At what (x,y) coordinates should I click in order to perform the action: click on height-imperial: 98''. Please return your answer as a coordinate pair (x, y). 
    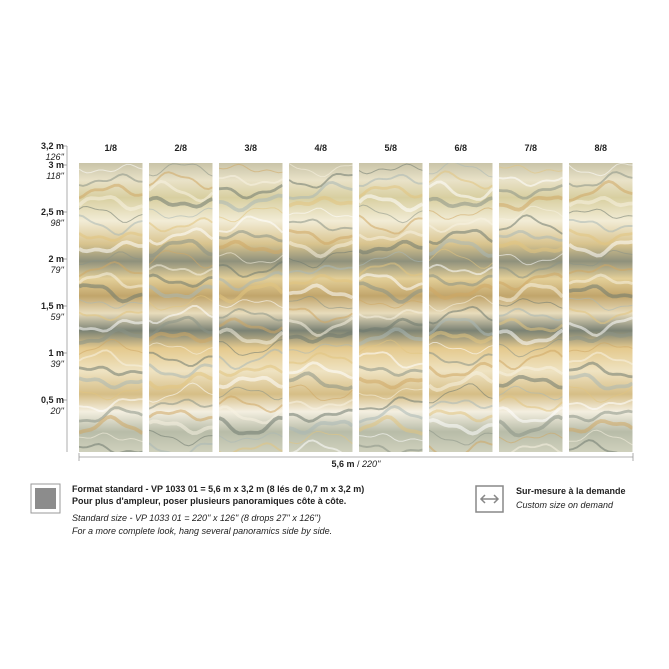
    Looking at the image, I should click on (58, 223).